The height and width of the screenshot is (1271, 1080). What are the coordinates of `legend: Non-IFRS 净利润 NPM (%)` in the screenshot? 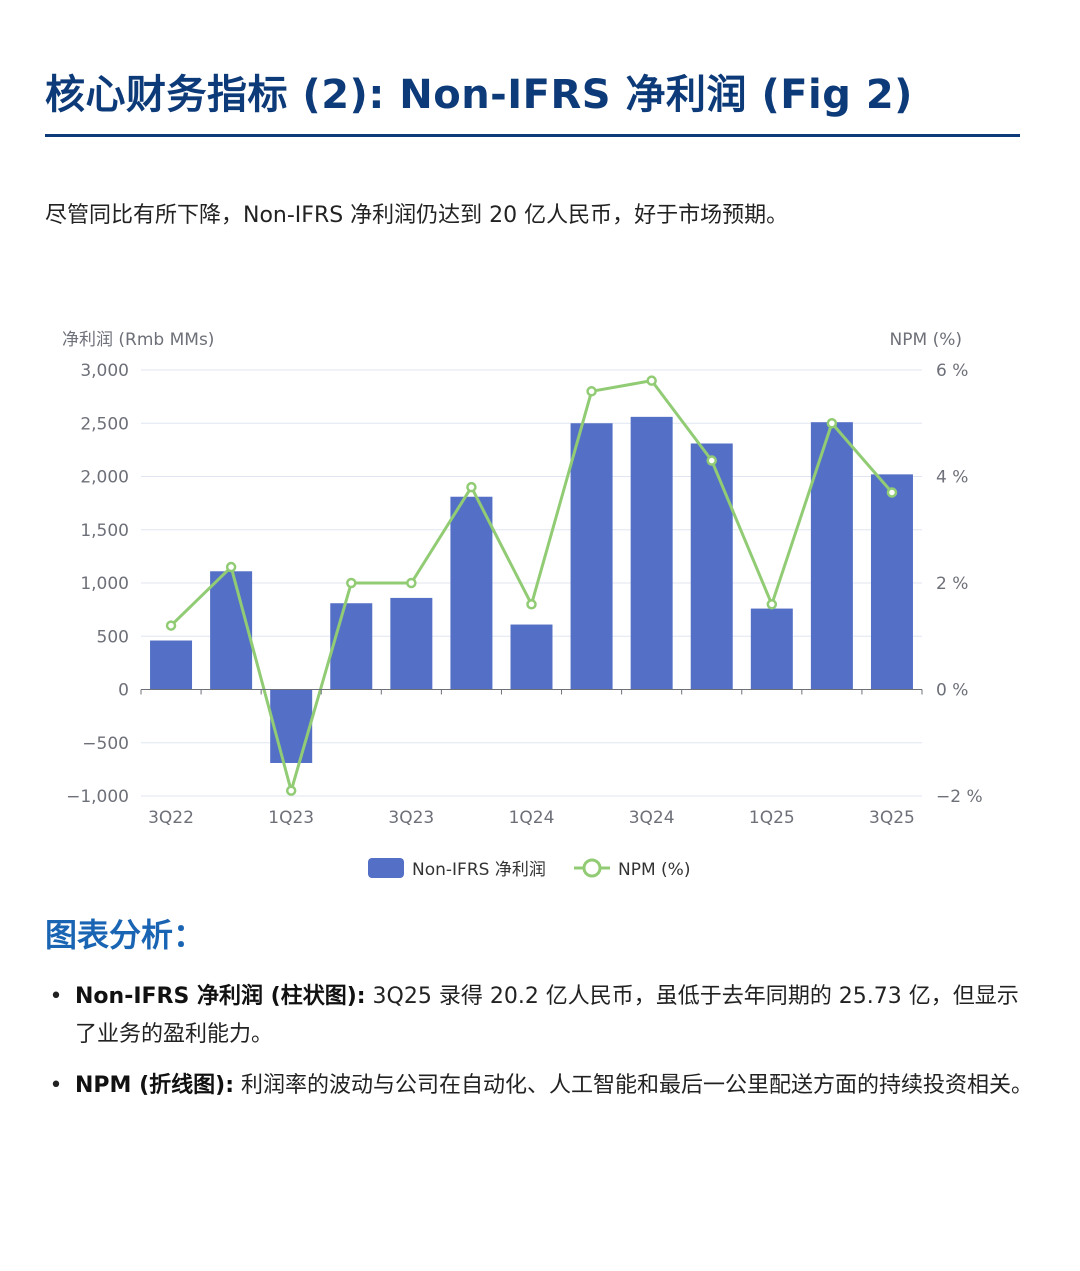 It's located at (529, 869).